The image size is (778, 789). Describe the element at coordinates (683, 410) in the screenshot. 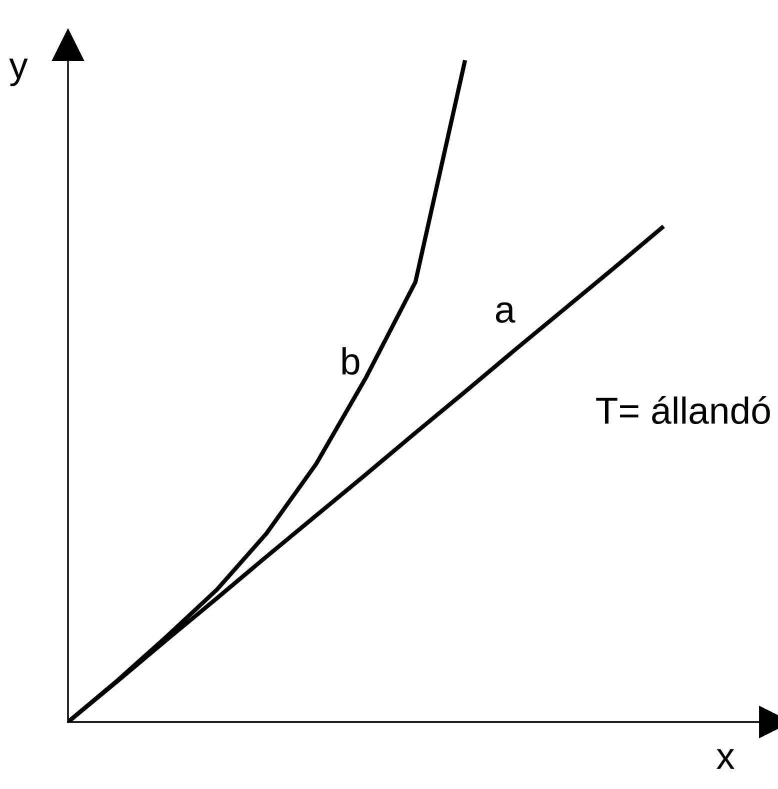

I see `annotation: T= állandó` at that location.